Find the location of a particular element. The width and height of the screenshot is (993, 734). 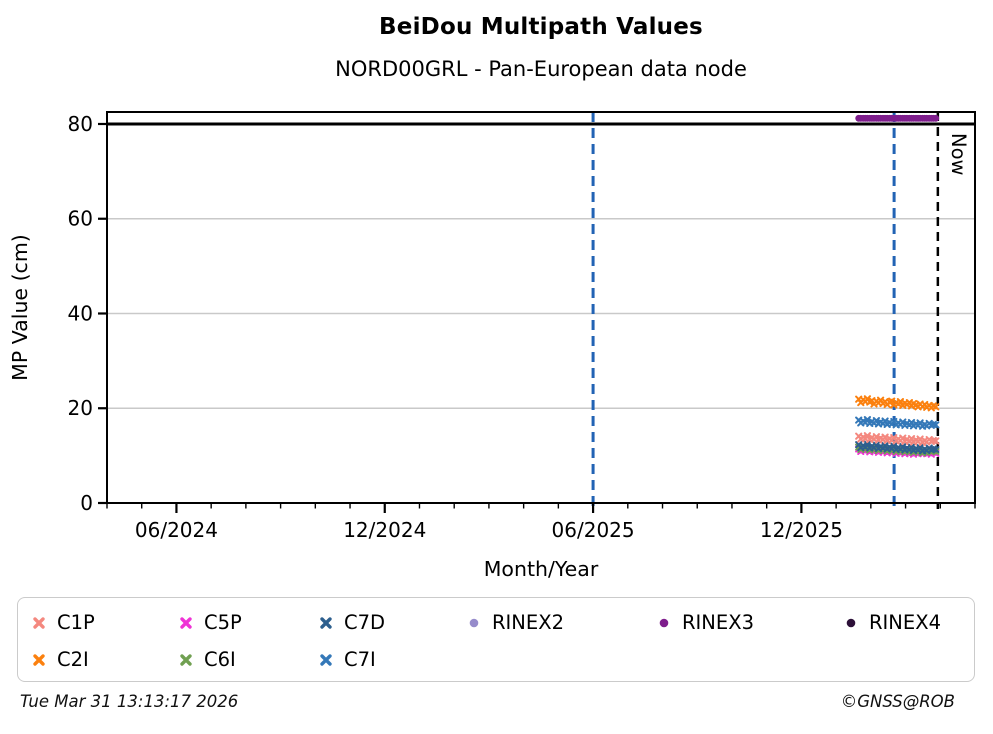

x-tick-label: 06/2024 is located at coordinates (176, 530).